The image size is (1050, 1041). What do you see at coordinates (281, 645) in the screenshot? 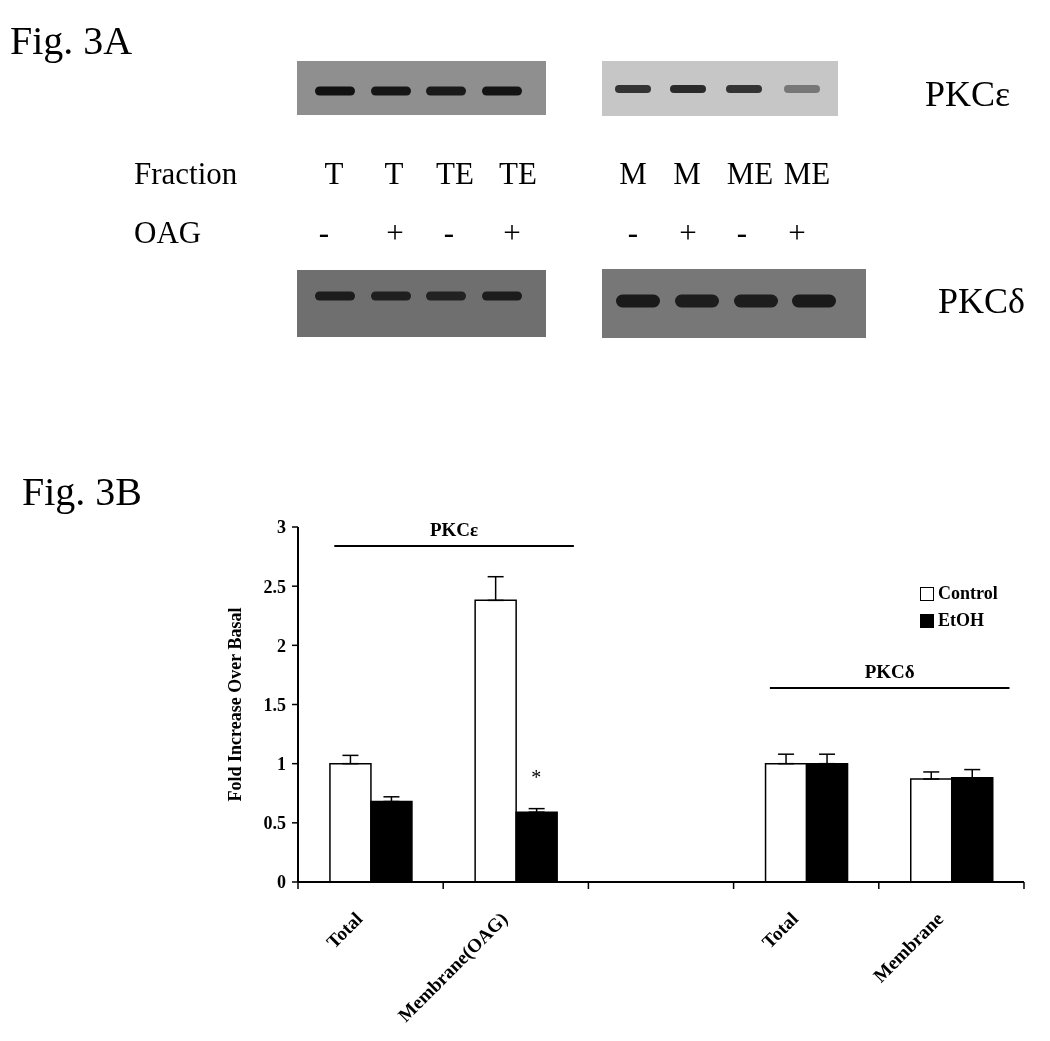
I see `y-tick-label: 2` at bounding box center [281, 645].